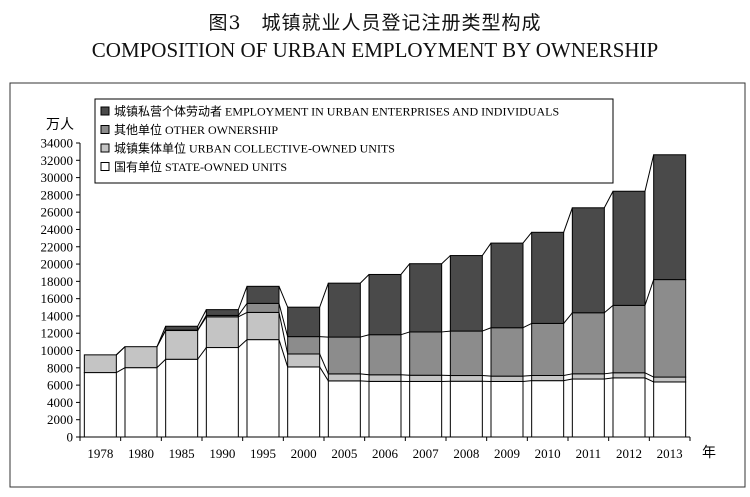 This screenshot has width=750, height=497. I want to click on legend-label: 其他单位 OTHER OWNERSHIP, so click(196, 129).